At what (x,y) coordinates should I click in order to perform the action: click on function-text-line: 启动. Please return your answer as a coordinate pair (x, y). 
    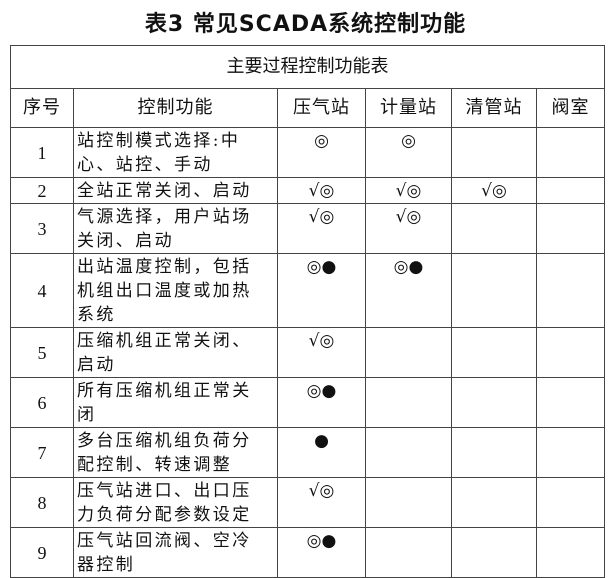
    Looking at the image, I should click on (96, 365).